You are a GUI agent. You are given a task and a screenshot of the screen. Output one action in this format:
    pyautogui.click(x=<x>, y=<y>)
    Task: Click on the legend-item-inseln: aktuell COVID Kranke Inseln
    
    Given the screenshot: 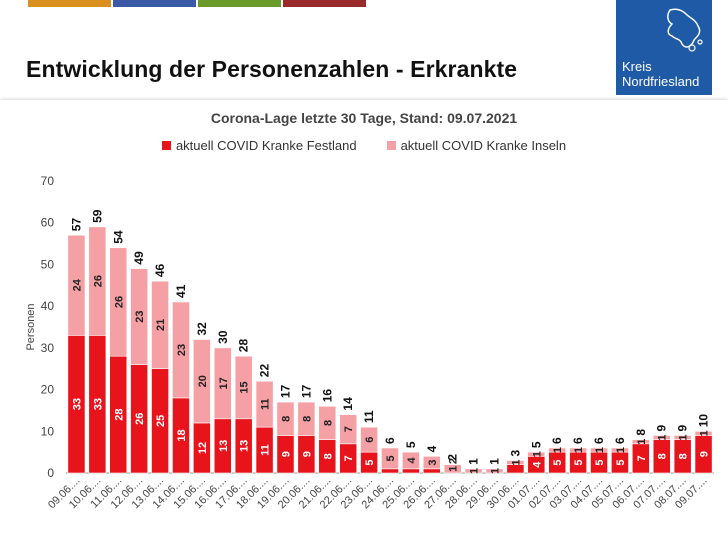 What is the action you would take?
    pyautogui.click(x=476, y=145)
    